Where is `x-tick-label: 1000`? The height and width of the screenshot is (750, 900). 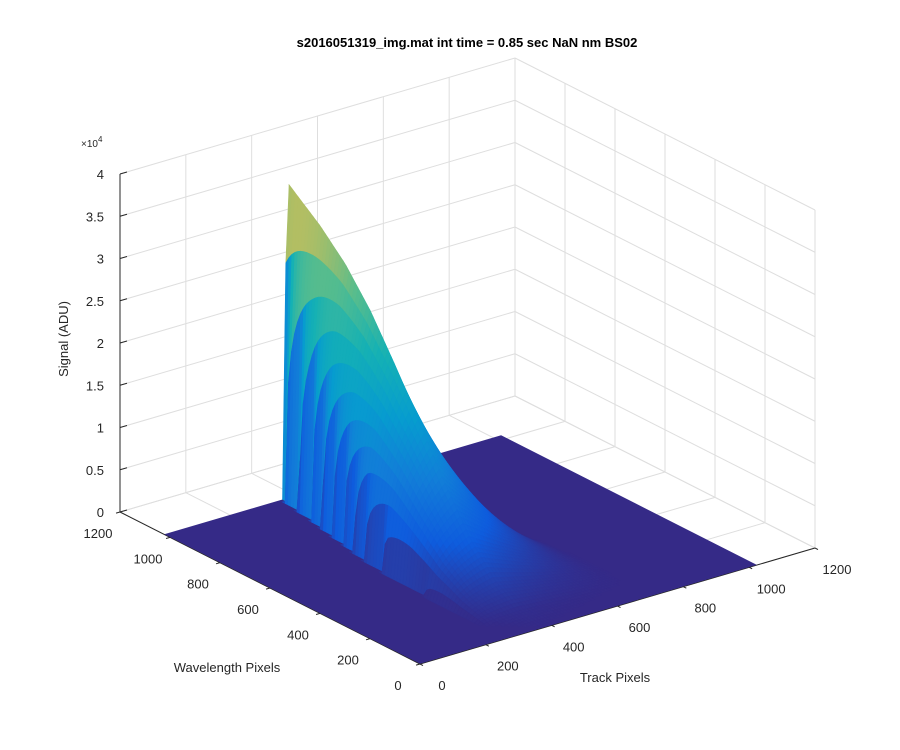 x-tick-label: 1000 is located at coordinates (771, 588).